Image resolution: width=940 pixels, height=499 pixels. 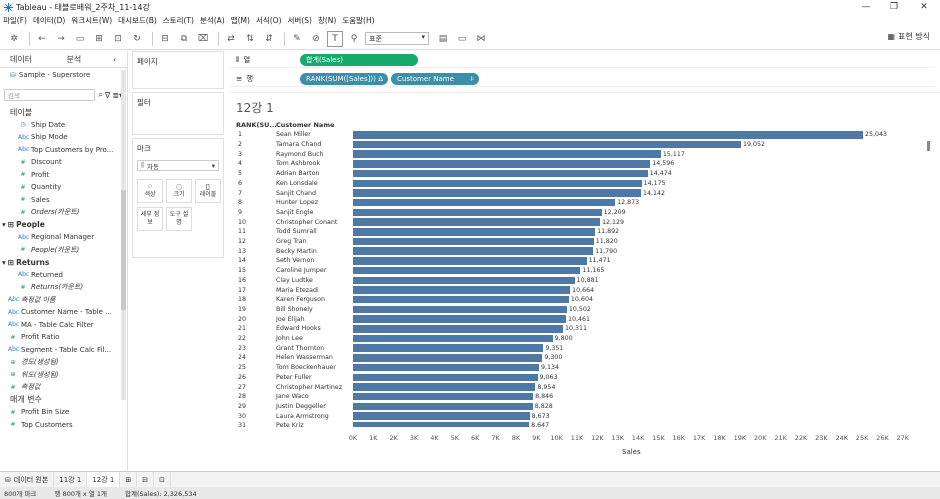 I want to click on table-row: 22 John Lee 9,800, so click(x=578, y=339).